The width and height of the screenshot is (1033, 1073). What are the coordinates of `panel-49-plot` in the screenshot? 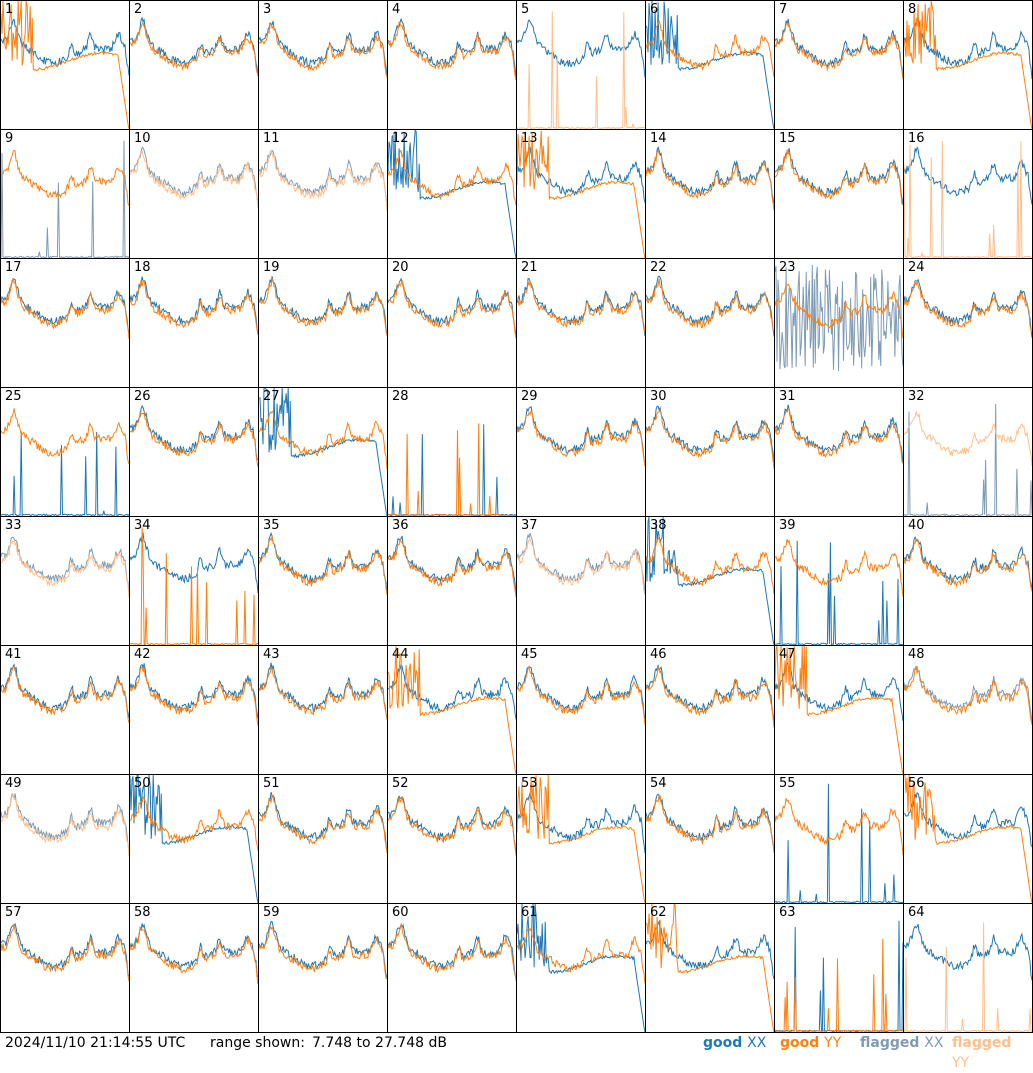 It's located at (65, 824).